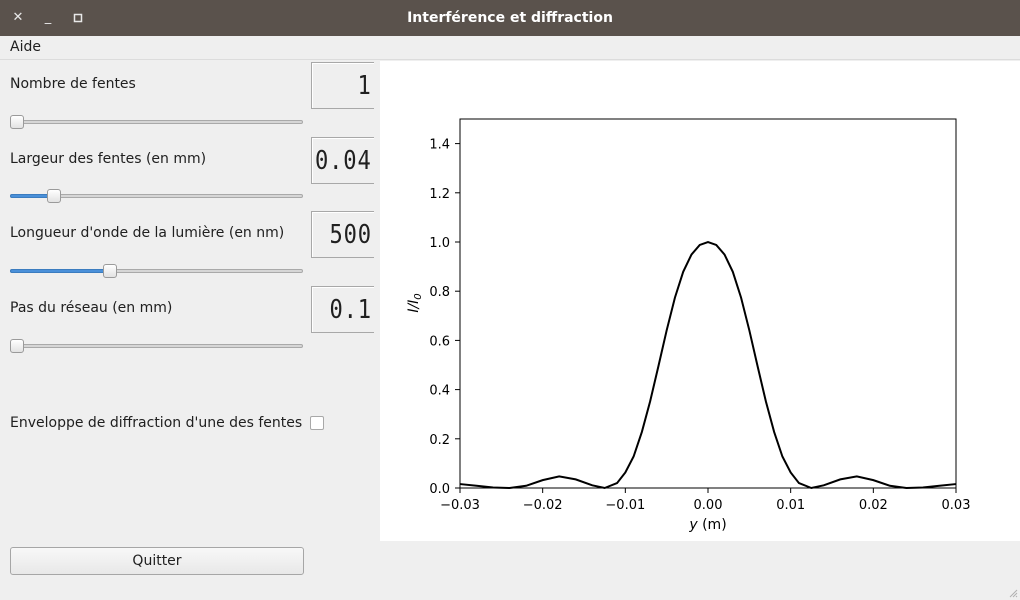 Image resolution: width=1020 pixels, height=600 pixels. Describe the element at coordinates (60, 271) in the screenshot. I see `wavelength-slider-fill` at that location.